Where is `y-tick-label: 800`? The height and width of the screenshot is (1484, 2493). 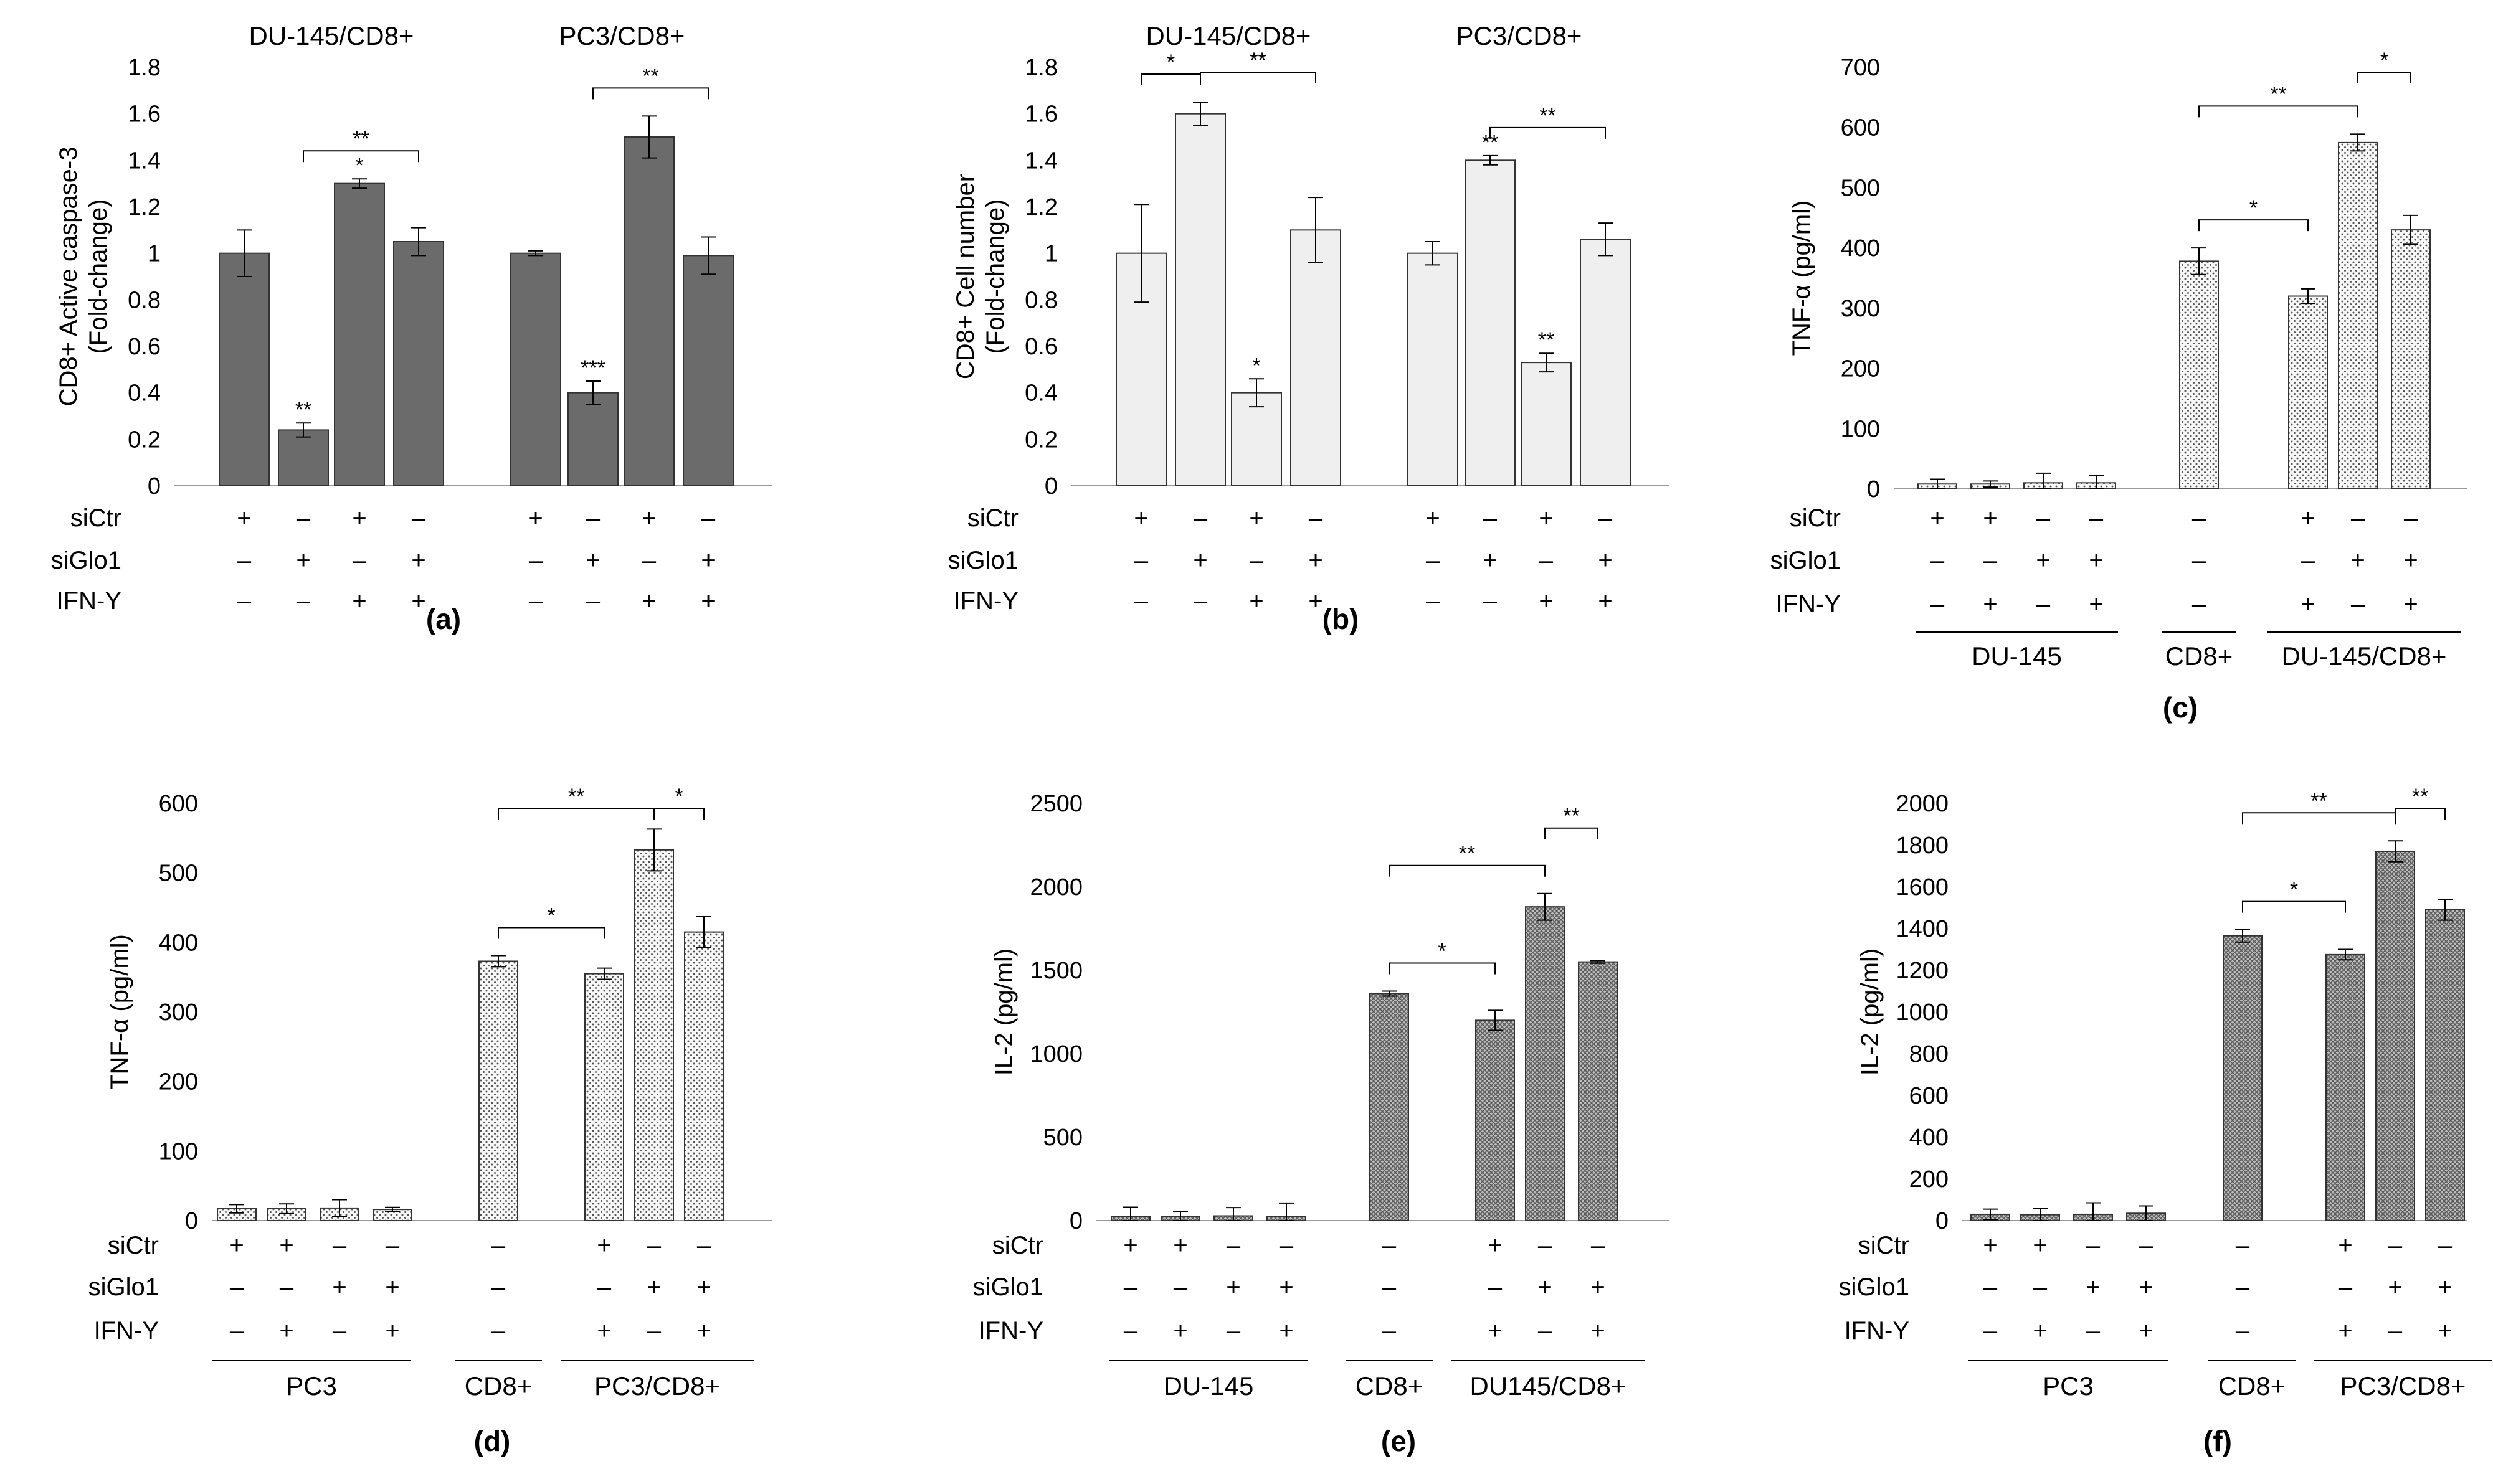
y-tick-label: 800 is located at coordinates (1929, 1054).